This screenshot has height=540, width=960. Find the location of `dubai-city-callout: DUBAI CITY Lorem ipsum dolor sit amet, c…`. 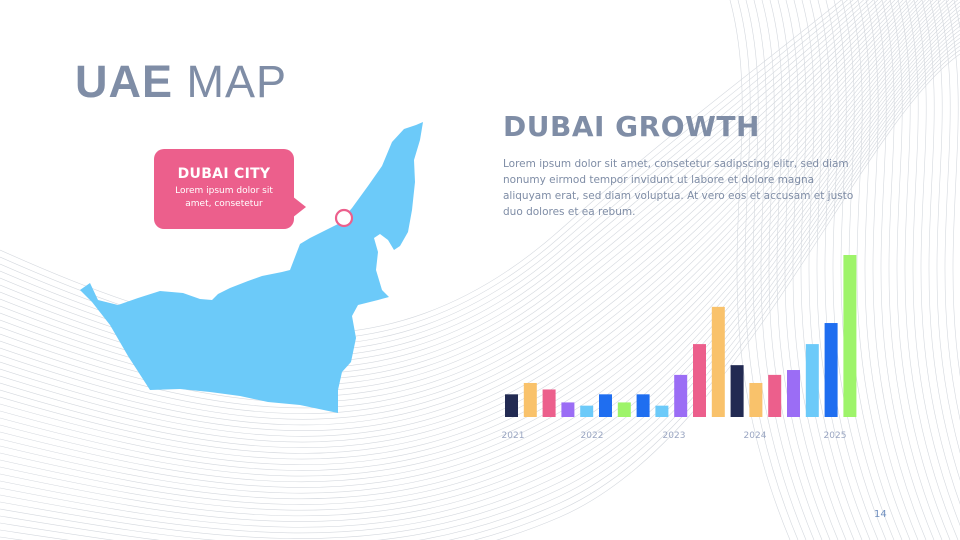

dubai-city-callout: DUBAI CITY Lorem ipsum dolor sit amet, c… is located at coordinates (224, 189).